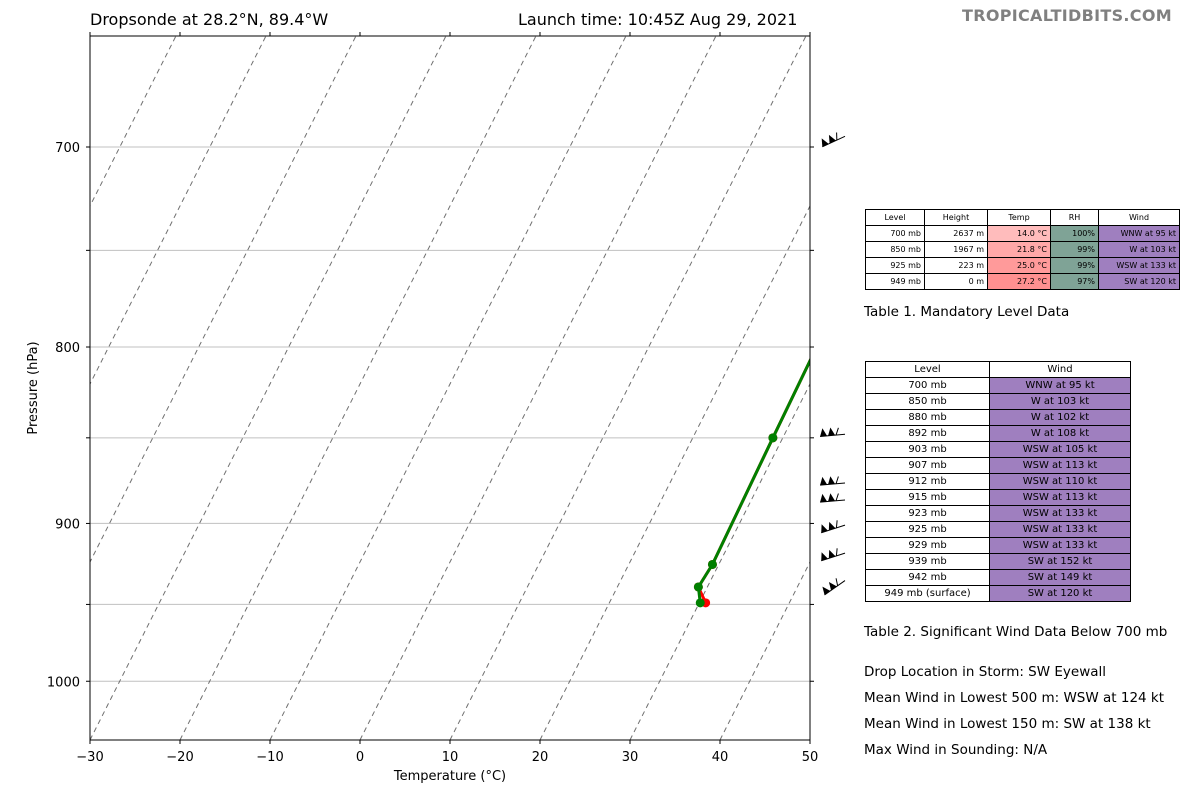 The width and height of the screenshot is (1200, 800). I want to click on table1-cell-height: 0 m, so click(956, 281).